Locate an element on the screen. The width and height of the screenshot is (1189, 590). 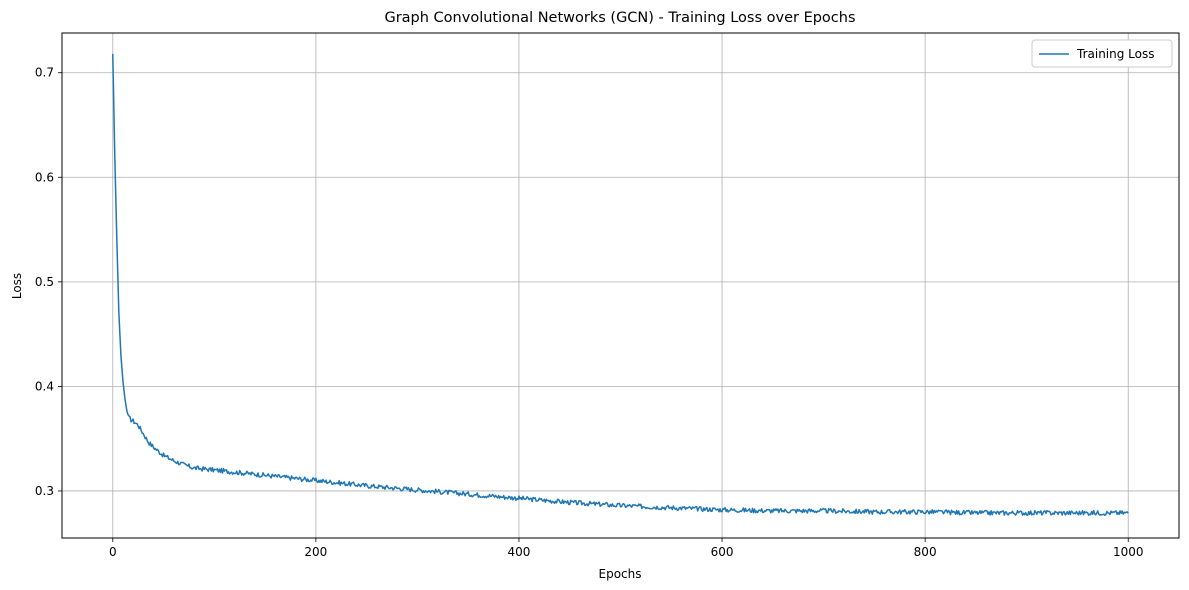
x-tick-label: 1000 is located at coordinates (1128, 552).